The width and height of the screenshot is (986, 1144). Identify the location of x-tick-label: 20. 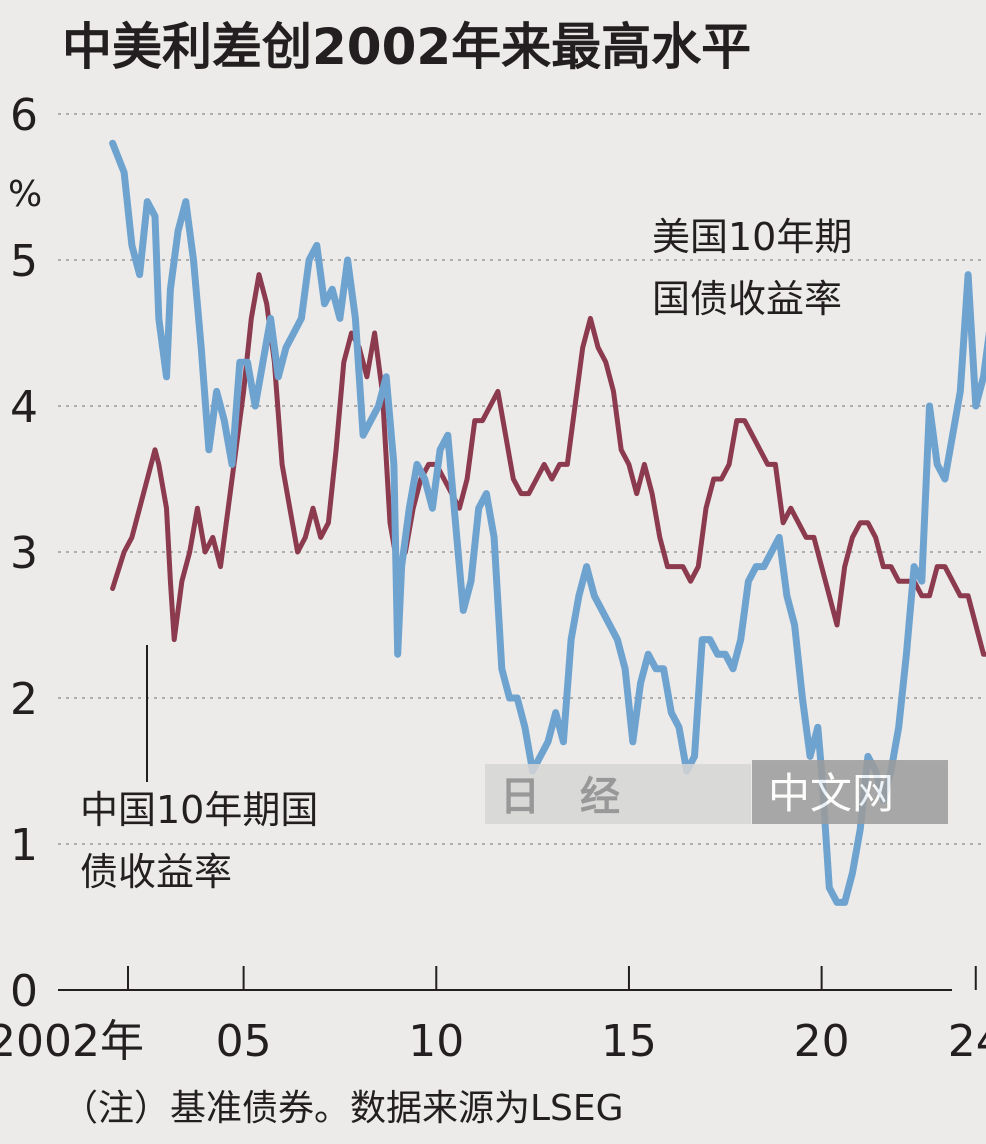
(822, 1041).